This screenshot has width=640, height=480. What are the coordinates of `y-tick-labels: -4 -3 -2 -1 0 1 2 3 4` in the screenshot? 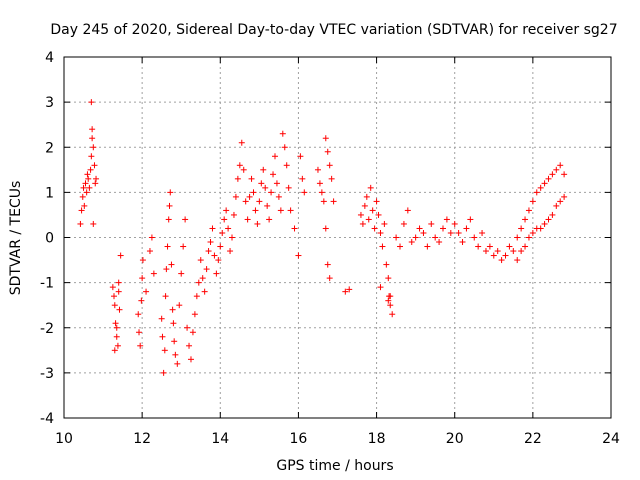 It's located at (47, 238).